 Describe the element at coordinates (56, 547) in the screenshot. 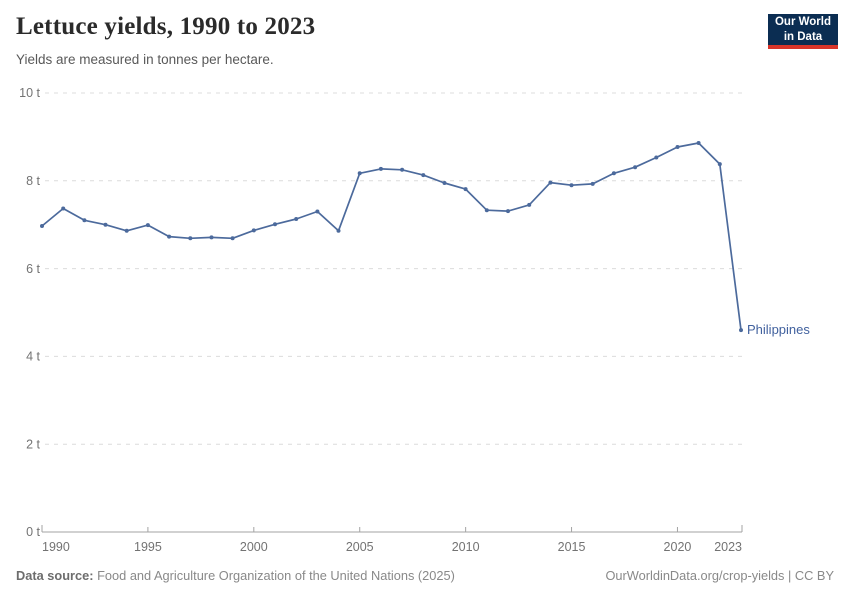

I see `x-tick-label: 1990` at that location.